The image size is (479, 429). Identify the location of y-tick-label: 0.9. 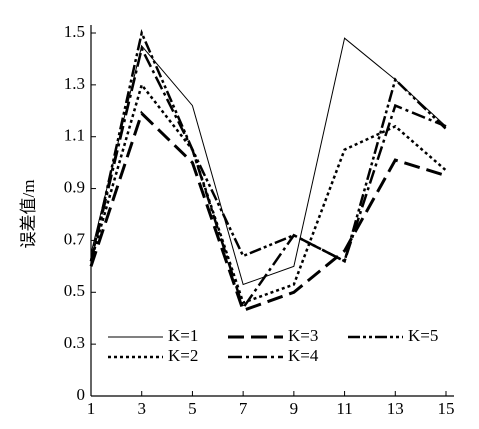
(74, 186).